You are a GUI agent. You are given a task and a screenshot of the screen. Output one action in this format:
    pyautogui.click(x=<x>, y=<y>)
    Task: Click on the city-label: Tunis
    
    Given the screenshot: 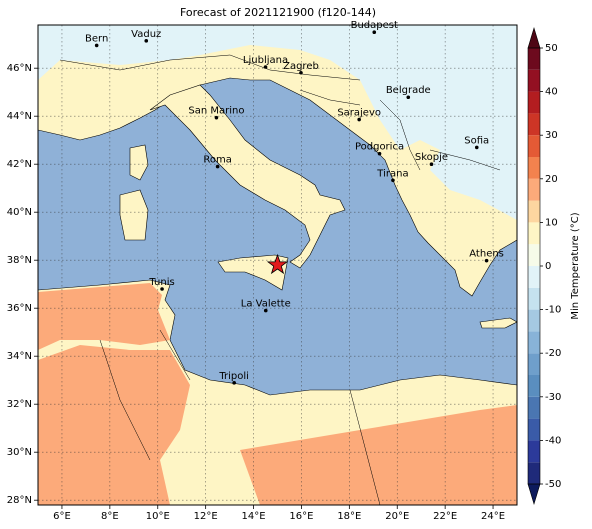 What is the action you would take?
    pyautogui.click(x=161, y=282)
    